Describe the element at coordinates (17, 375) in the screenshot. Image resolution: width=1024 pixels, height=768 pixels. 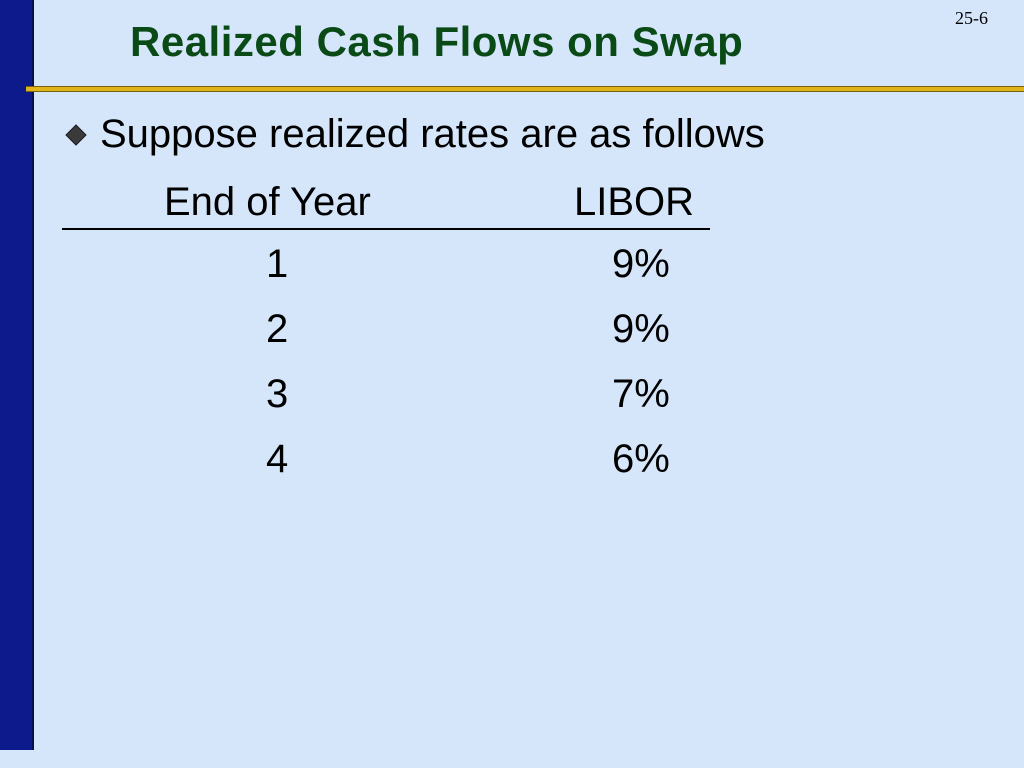
I see `left-accent-bar` at that location.